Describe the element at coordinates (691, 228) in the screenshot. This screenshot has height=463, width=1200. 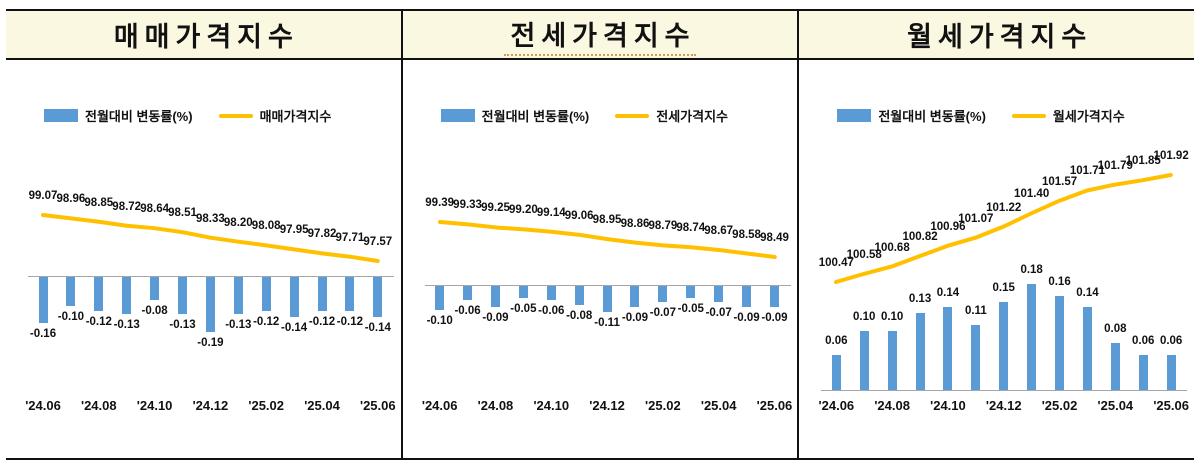
I see `line-value-label: 98.74` at that location.